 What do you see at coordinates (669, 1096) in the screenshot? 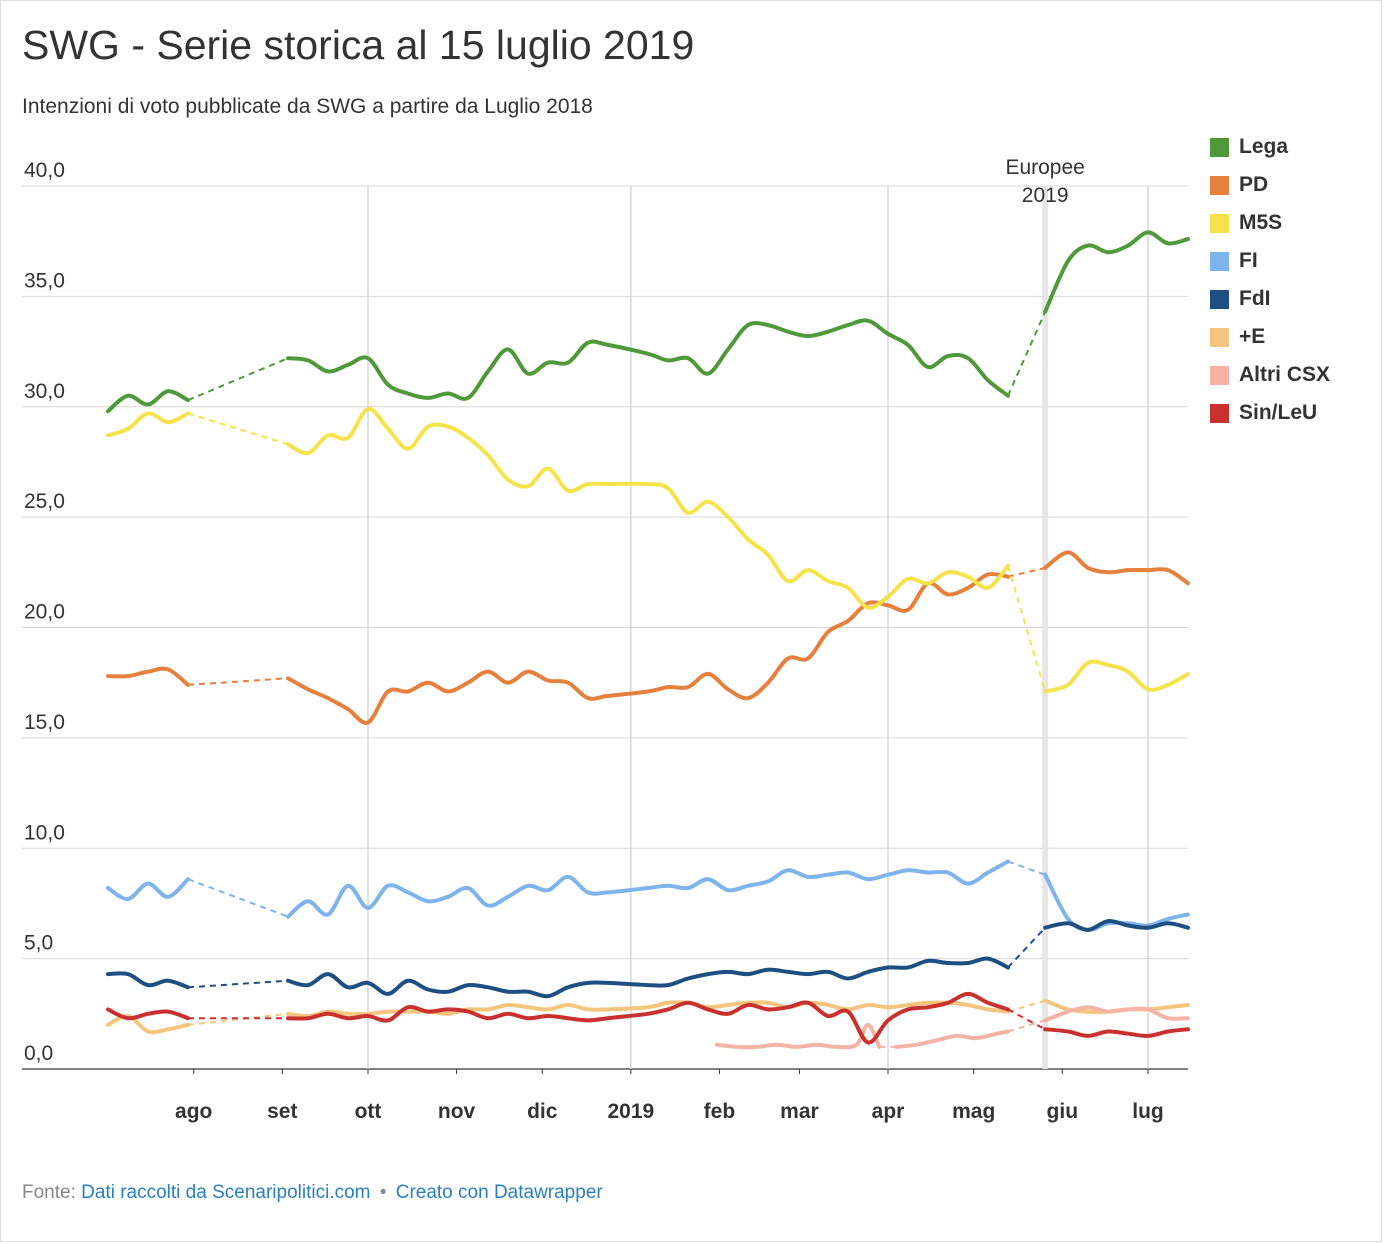
I see `x-axis: ago set ott nov dic 2019 feb mar apr mag giu lug` at bounding box center [669, 1096].